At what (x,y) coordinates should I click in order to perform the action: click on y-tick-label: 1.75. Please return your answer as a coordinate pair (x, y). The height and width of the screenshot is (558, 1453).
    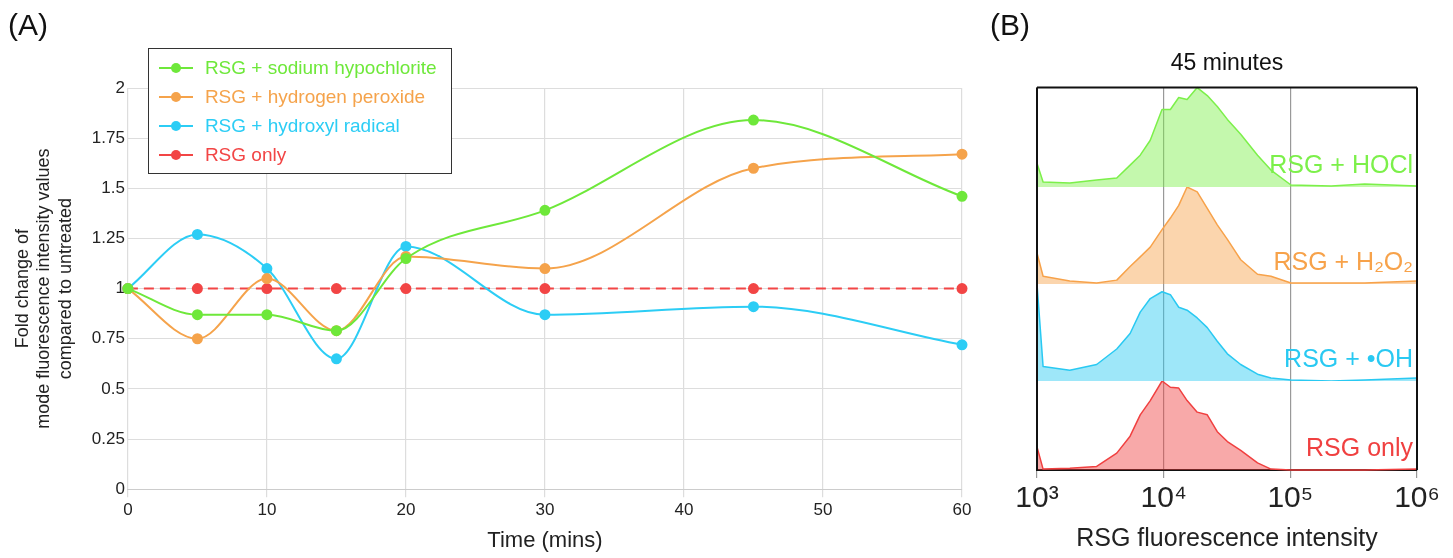
    Looking at the image, I should click on (108, 137).